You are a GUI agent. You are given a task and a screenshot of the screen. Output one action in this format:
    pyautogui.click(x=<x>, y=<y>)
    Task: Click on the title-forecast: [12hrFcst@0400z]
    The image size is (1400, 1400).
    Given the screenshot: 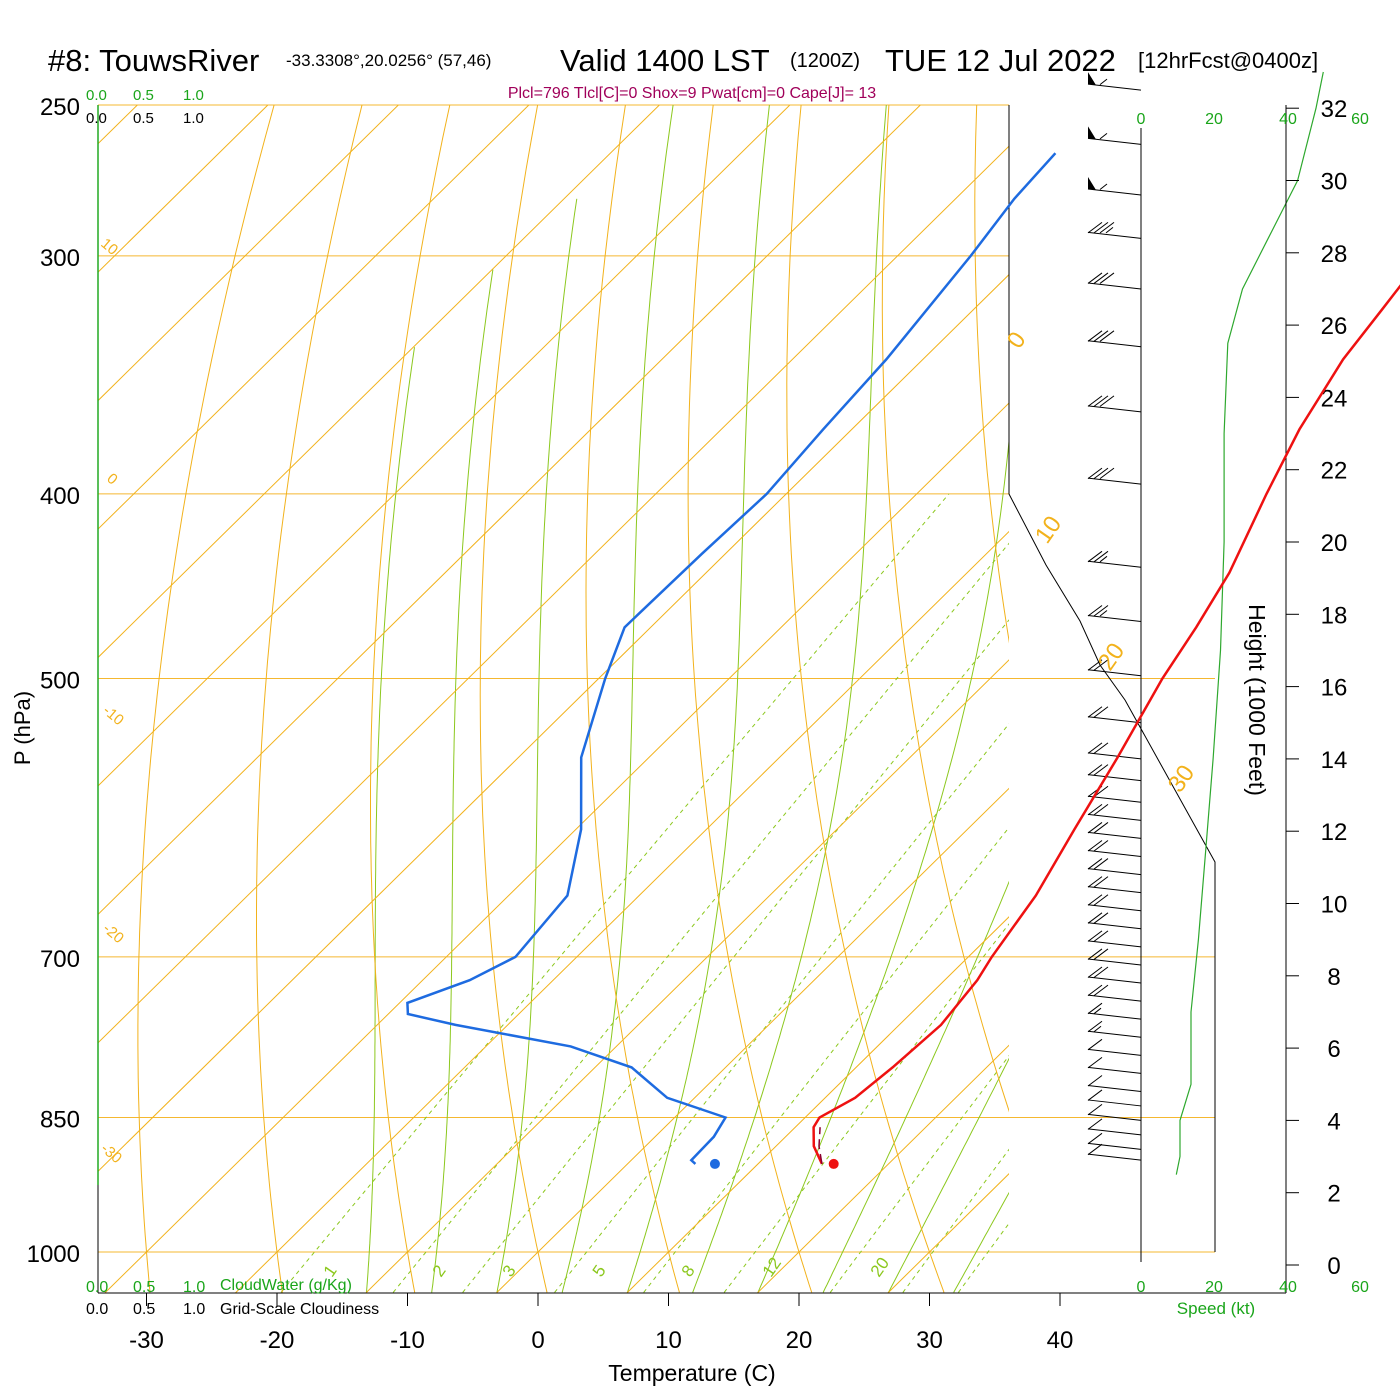 What is the action you would take?
    pyautogui.click(x=1228, y=60)
    